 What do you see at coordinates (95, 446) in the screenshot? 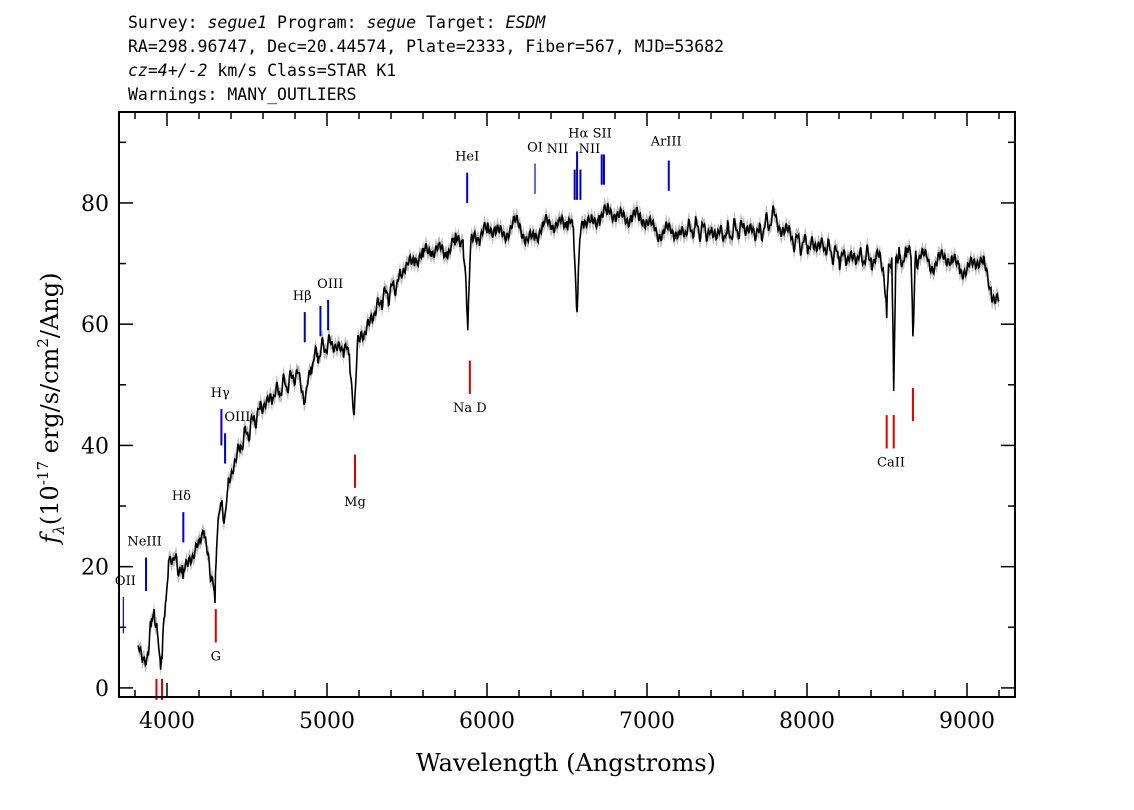
I see `y-tick-label-2: 40` at bounding box center [95, 446].